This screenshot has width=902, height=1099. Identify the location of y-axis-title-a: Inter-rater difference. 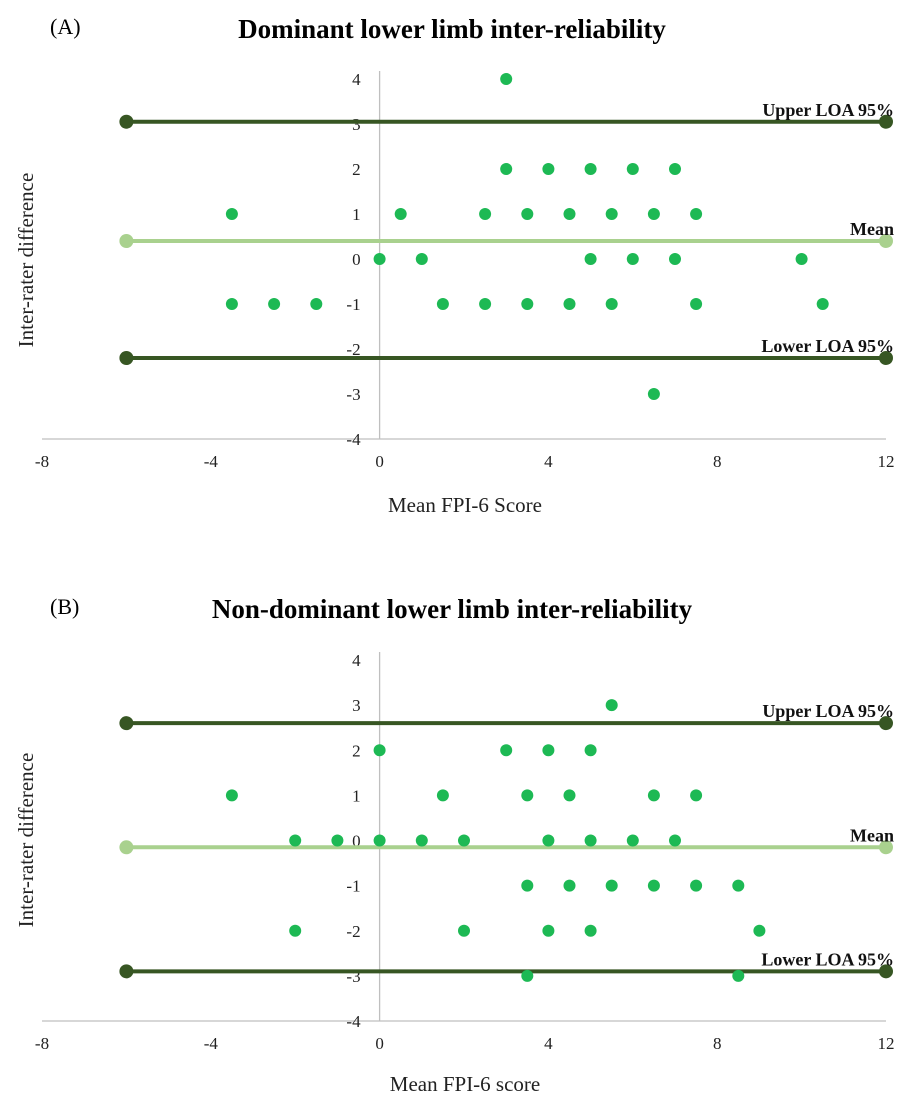
(26, 260).